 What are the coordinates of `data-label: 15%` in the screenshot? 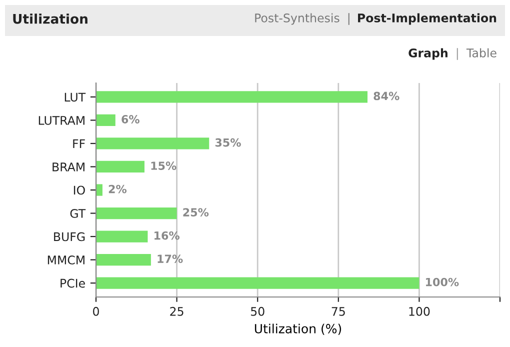 It's located at (163, 166).